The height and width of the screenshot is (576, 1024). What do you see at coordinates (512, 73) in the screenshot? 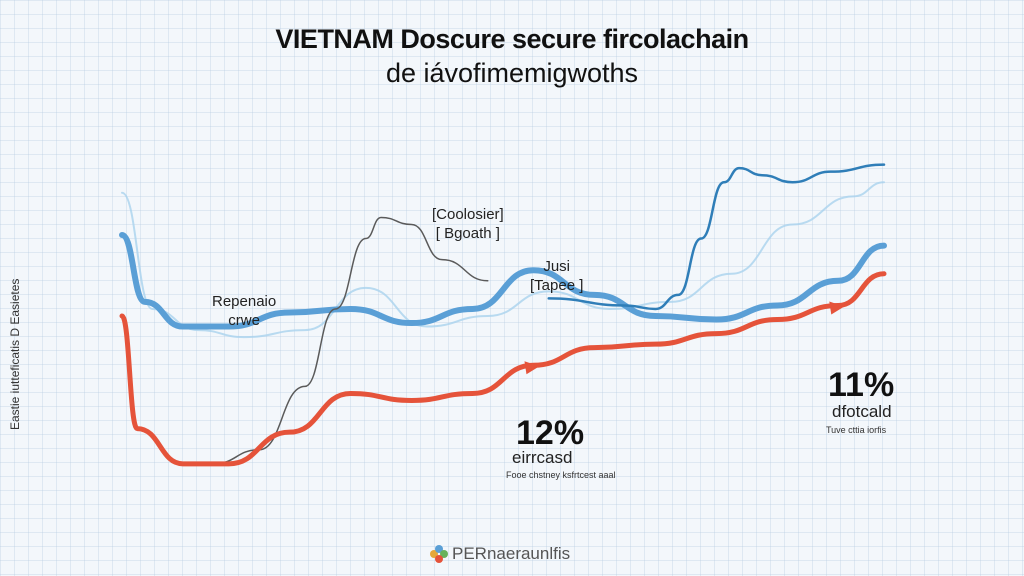
I see `title-line-2: de iávofimemigwoths` at bounding box center [512, 73].